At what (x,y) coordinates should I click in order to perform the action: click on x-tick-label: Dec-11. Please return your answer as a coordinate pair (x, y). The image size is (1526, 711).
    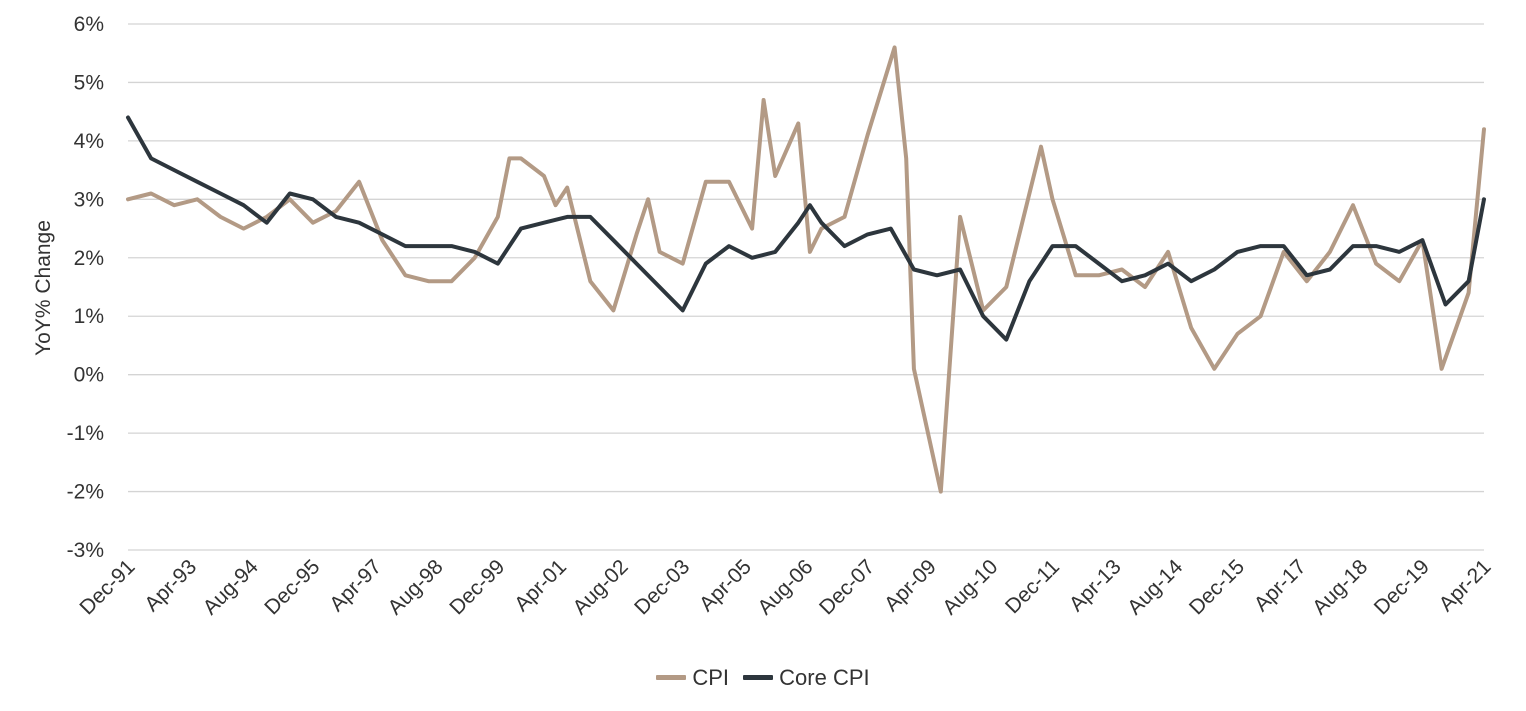
    Looking at the image, I should click on (1032, 586).